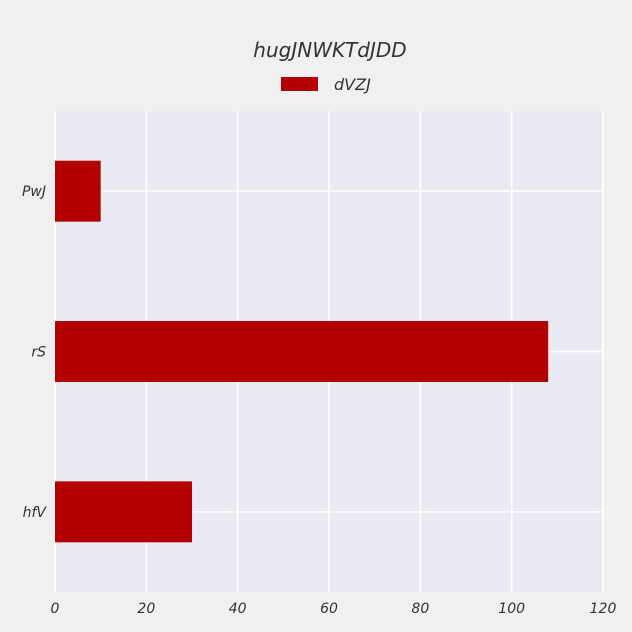 The image size is (632, 632). Describe the element at coordinates (329, 609) in the screenshot. I see `x-tick-label: 60` at that location.